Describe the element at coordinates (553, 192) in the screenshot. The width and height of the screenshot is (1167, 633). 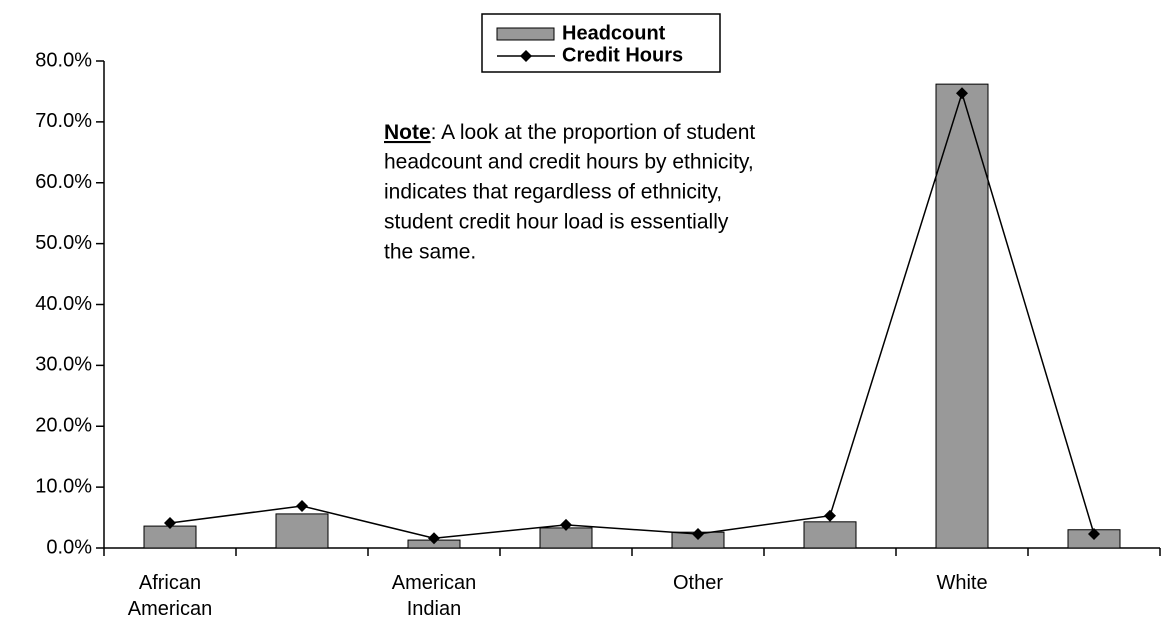
I see `note-line: indicates that regardless of ethnicity,` at that location.